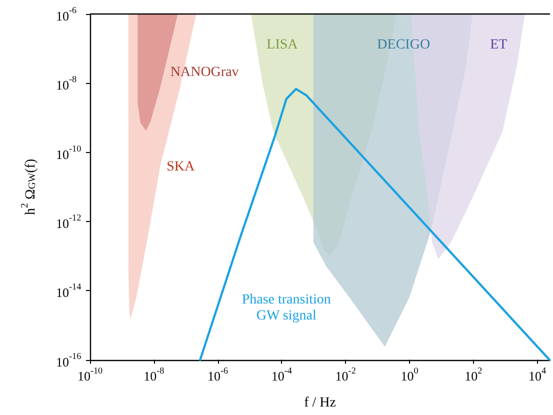  What do you see at coordinates (499, 45) in the screenshot?
I see `series-label: ET` at bounding box center [499, 45].